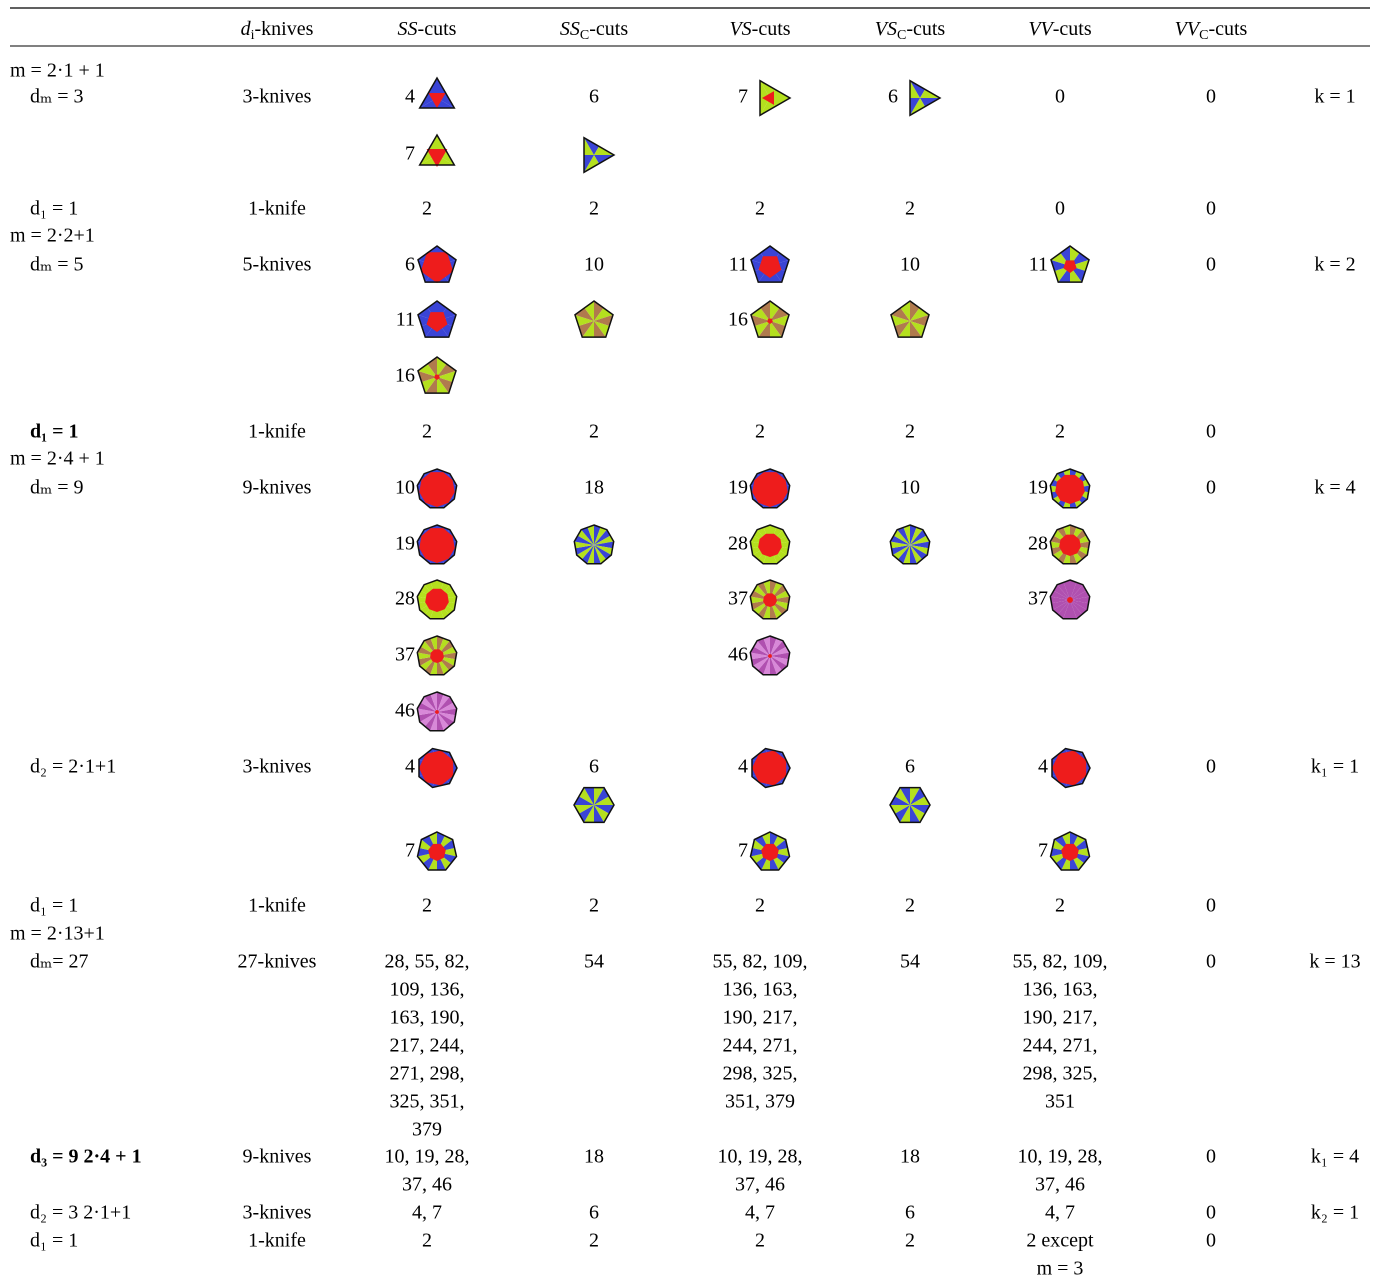  Describe the element at coordinates (1038, 265) in the screenshot. I see `cell-text: 11` at that location.